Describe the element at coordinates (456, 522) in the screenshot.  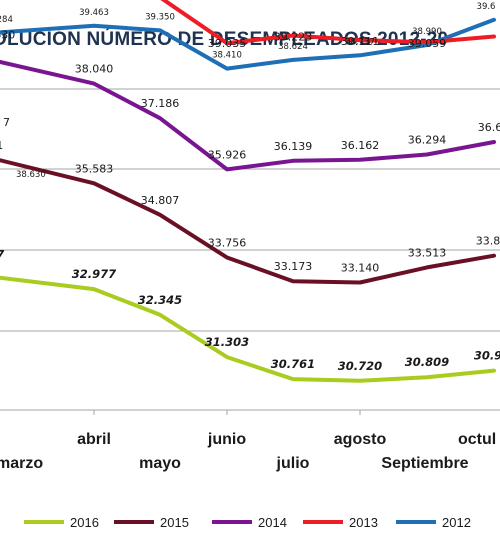
I see `legend-label-2012: 2012` at that location.